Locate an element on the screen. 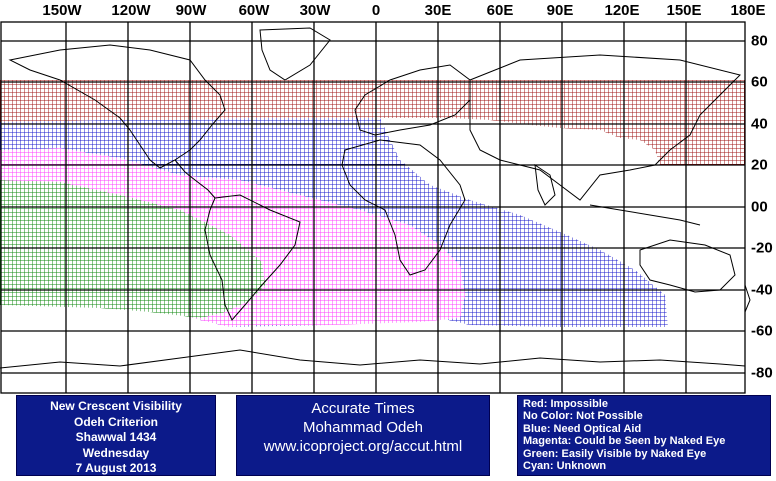 The image size is (776, 481). lon-label-150e: 150E is located at coordinates (684, 10).